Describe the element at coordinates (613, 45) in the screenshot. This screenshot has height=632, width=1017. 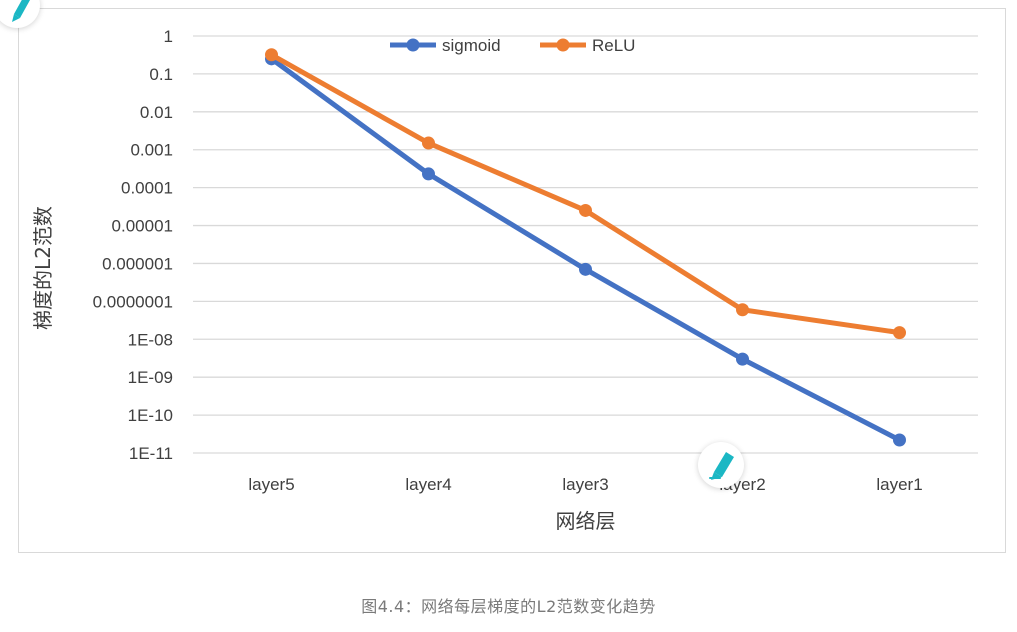
I see `legend-label: ReLU` at that location.